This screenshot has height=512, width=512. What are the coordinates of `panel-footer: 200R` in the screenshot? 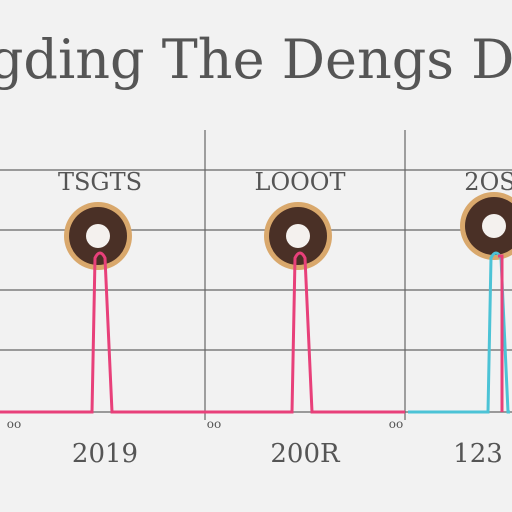 It's located at (305, 454).